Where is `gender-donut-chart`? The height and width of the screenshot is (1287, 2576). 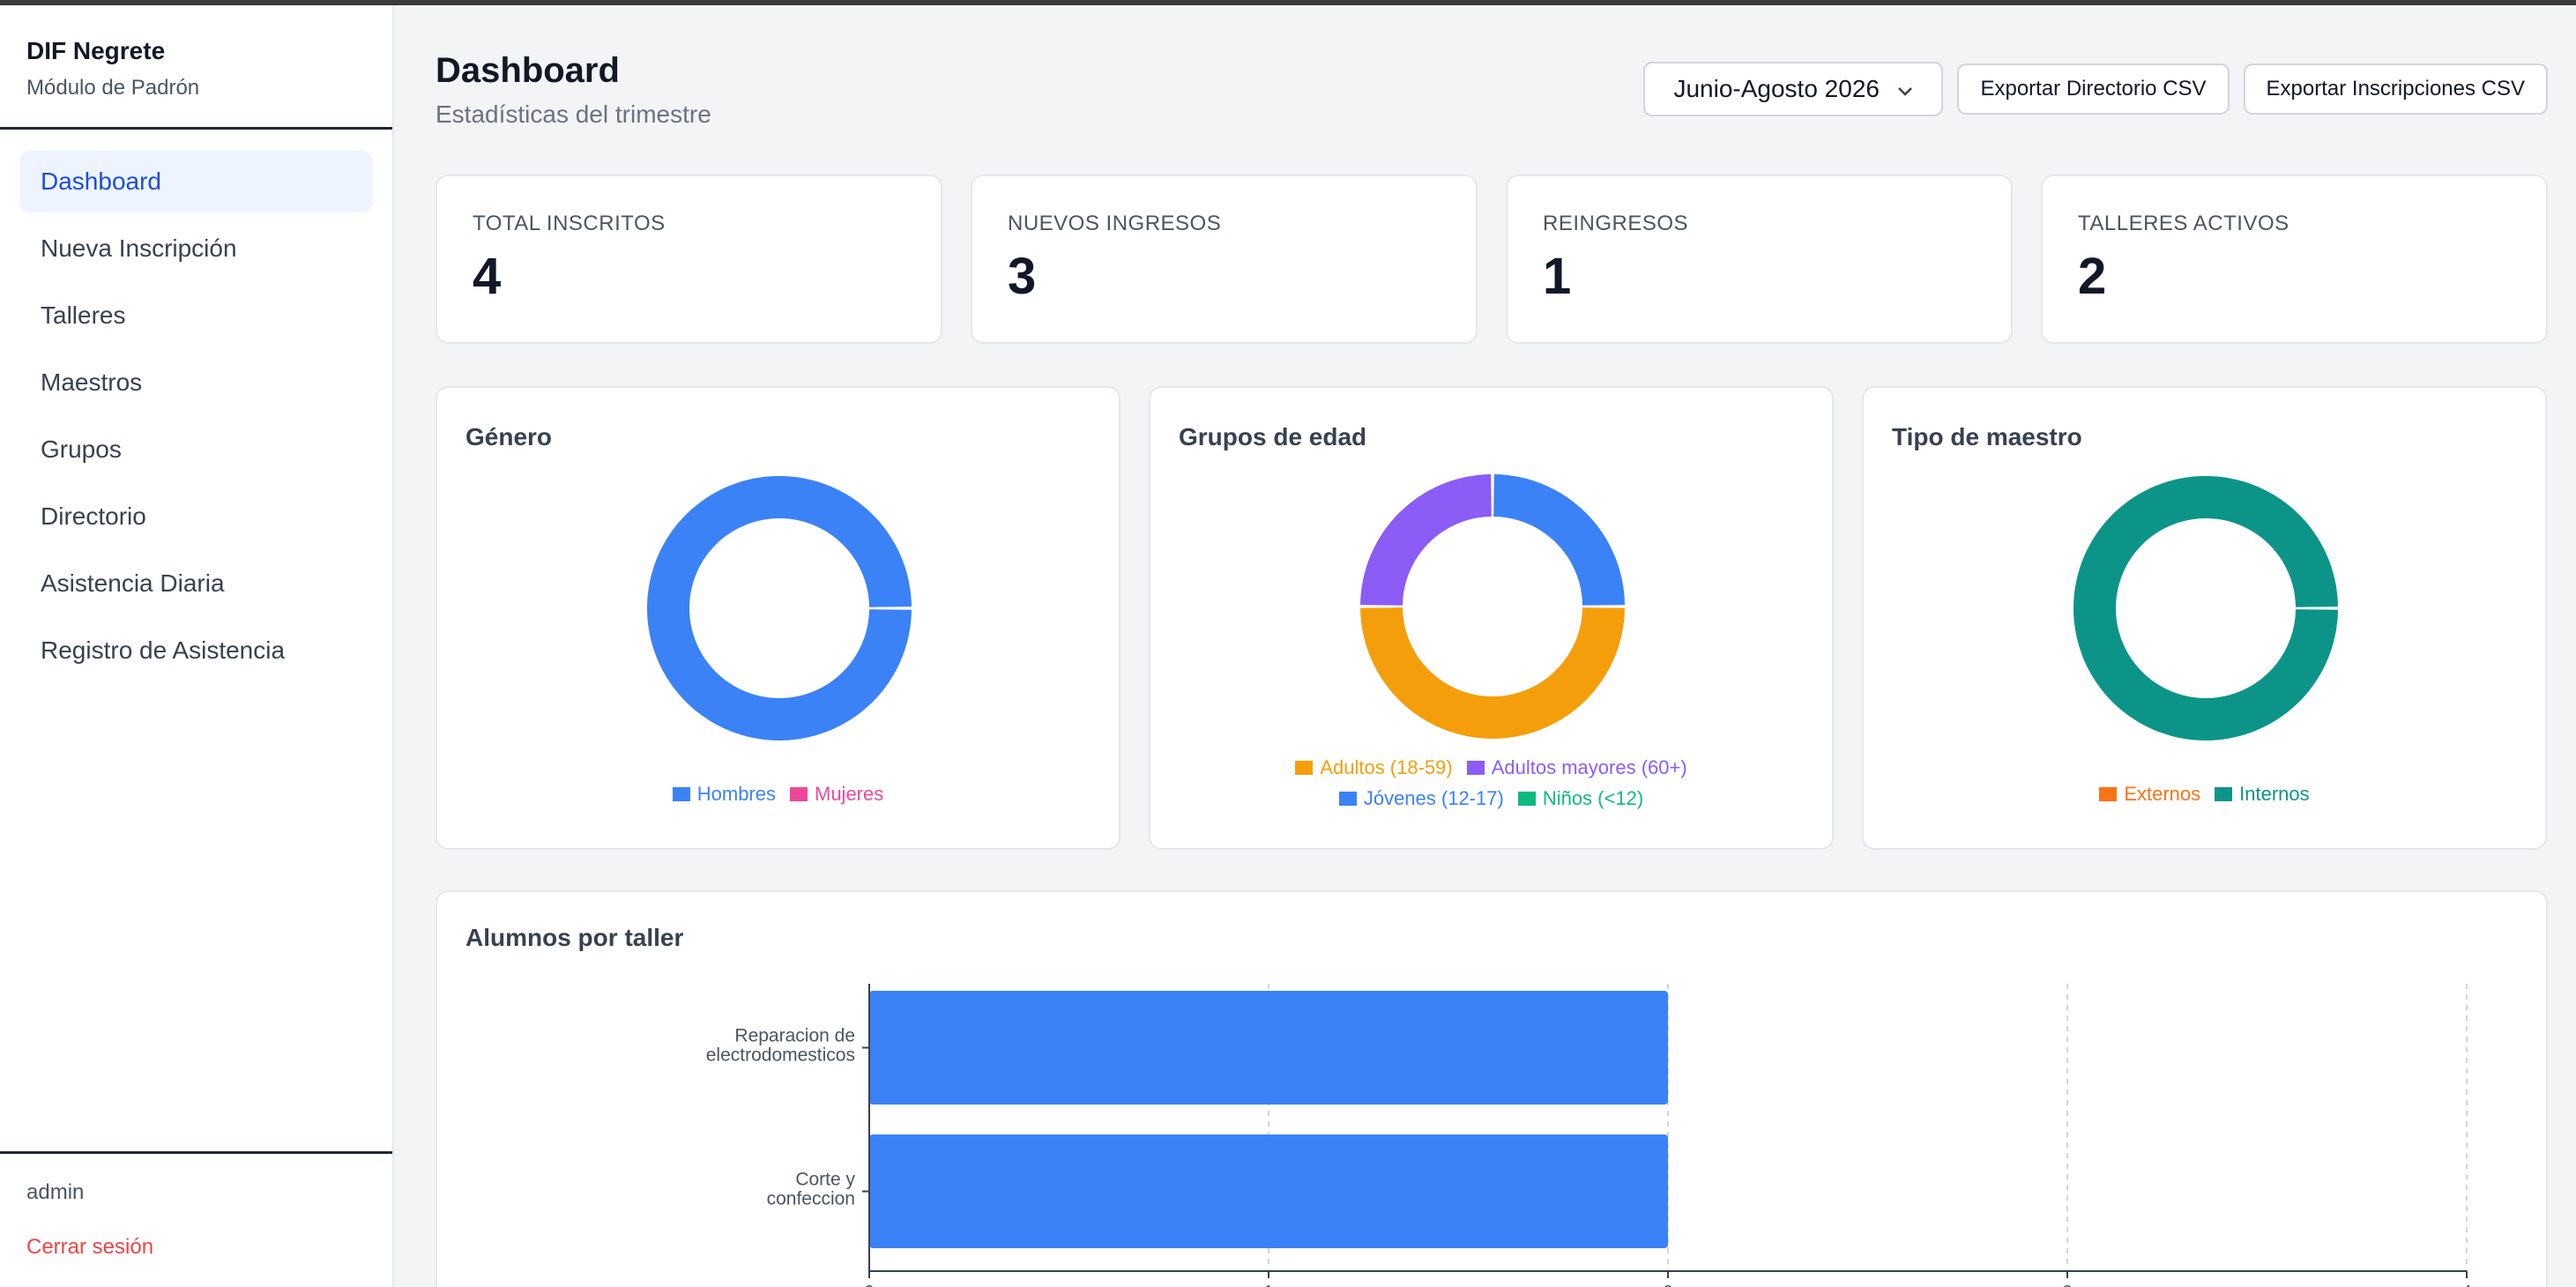 gender-donut-chart is located at coordinates (779, 608).